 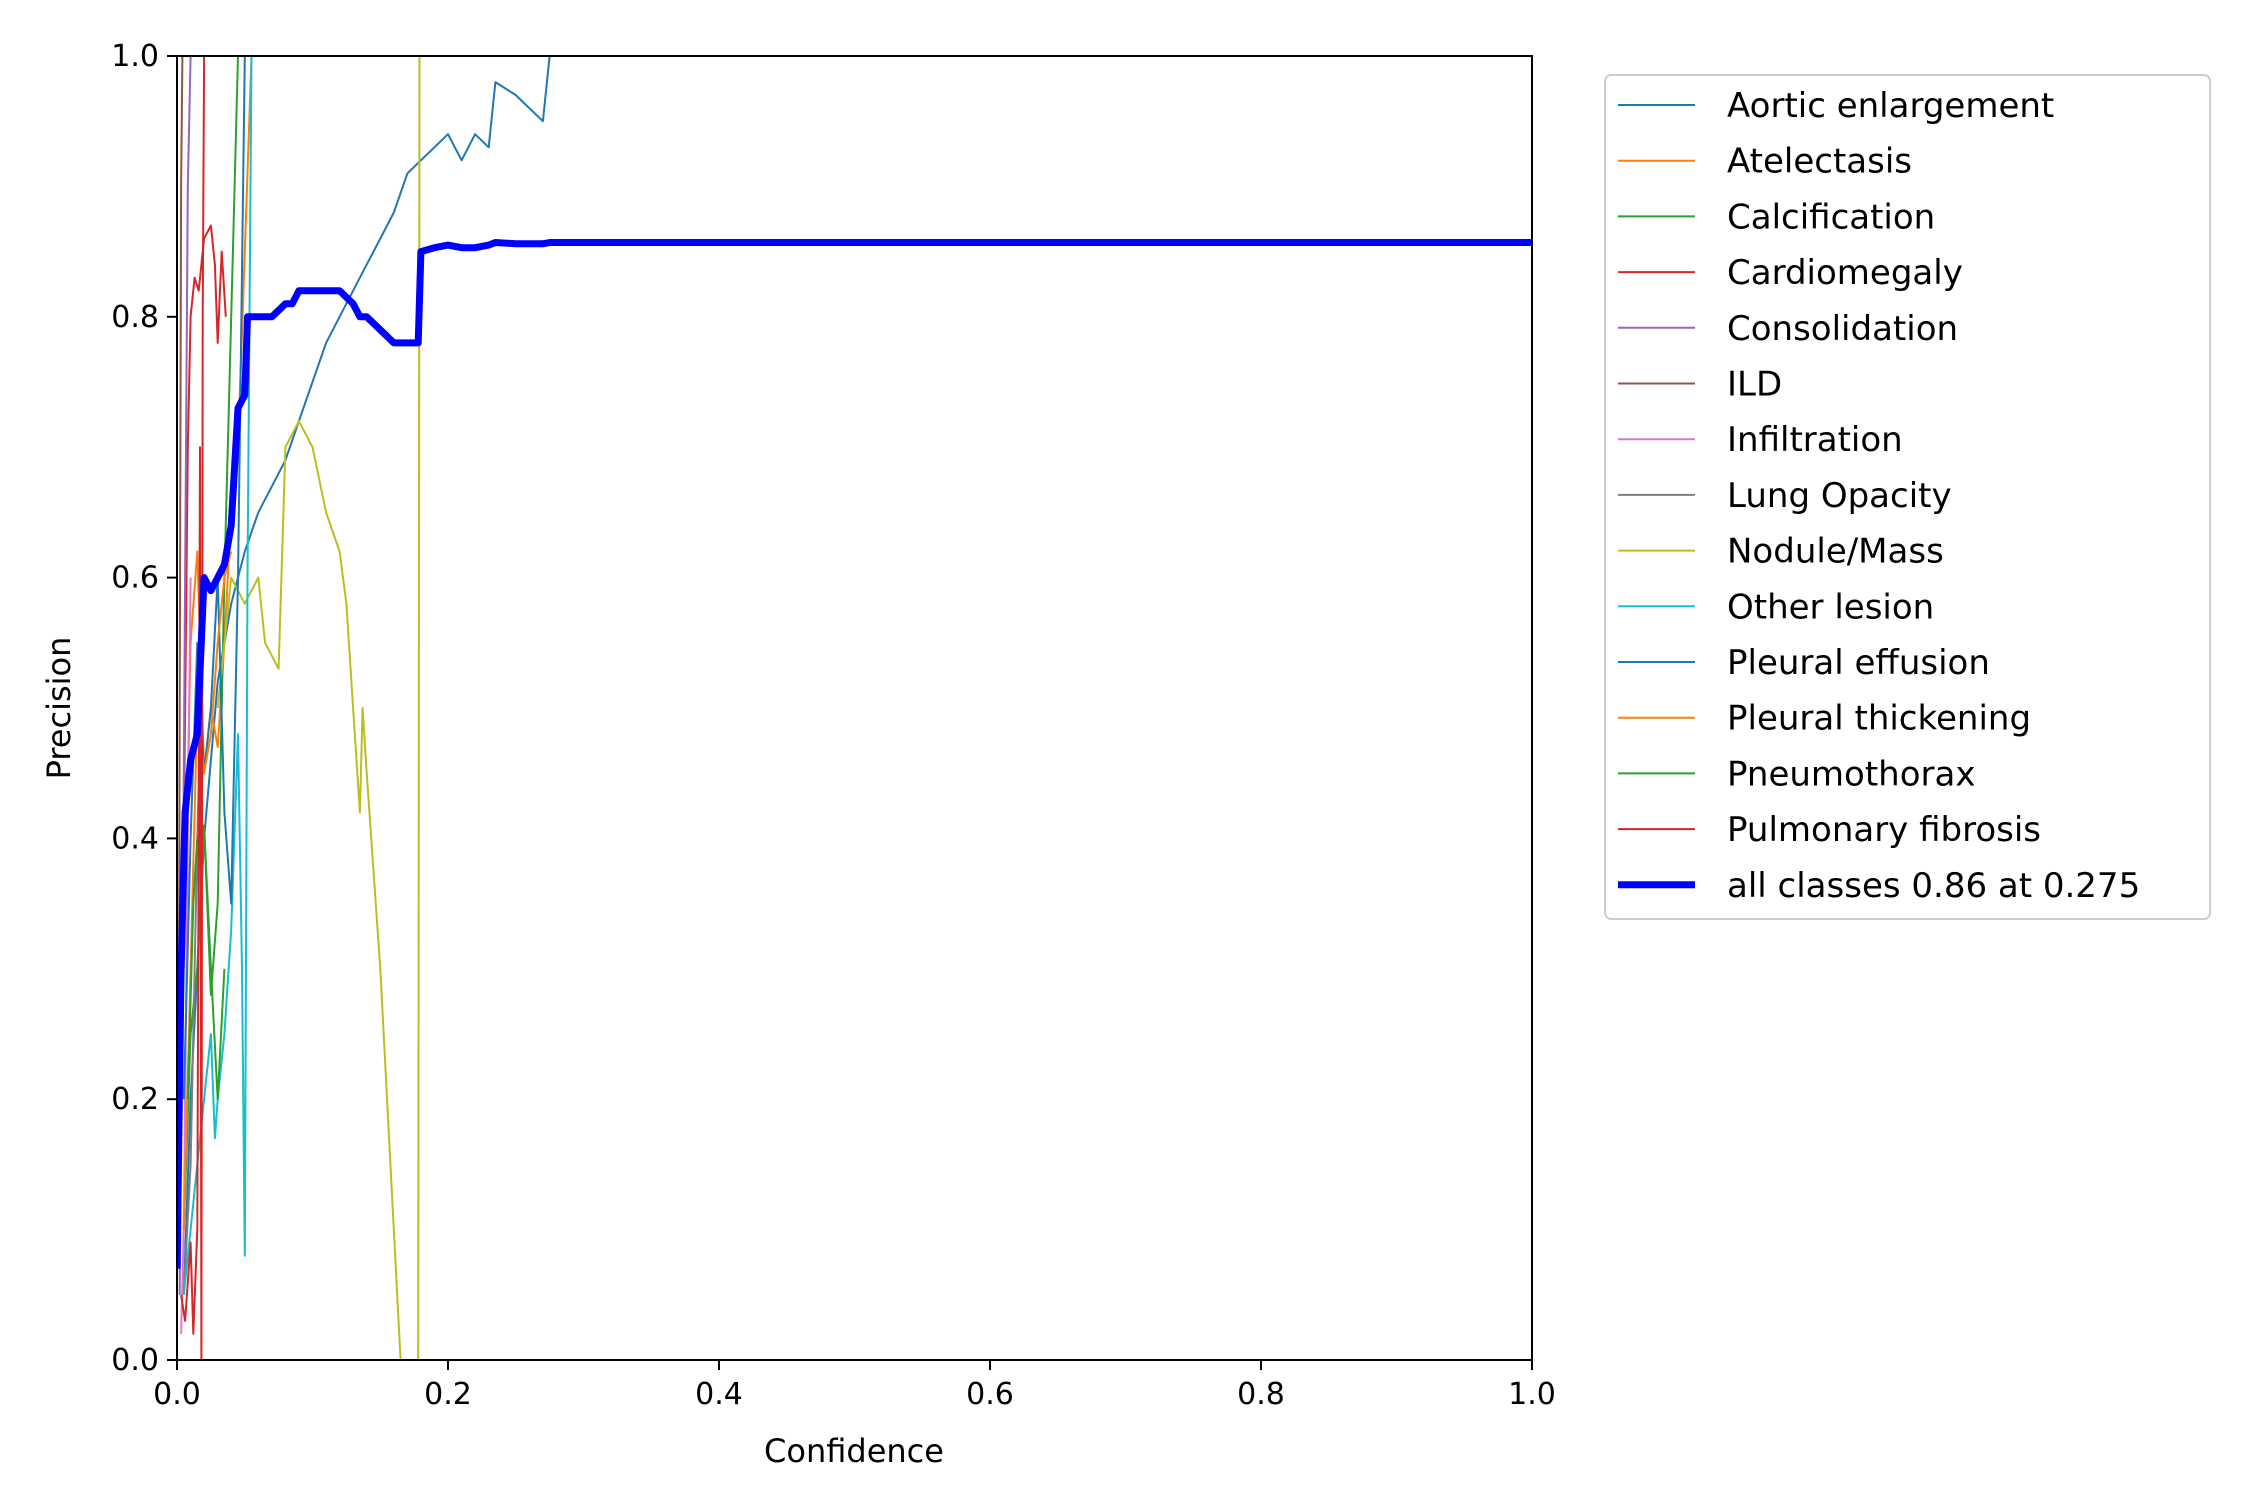 What do you see at coordinates (1819, 162) in the screenshot?
I see `legend-entry: Atelectasis` at bounding box center [1819, 162].